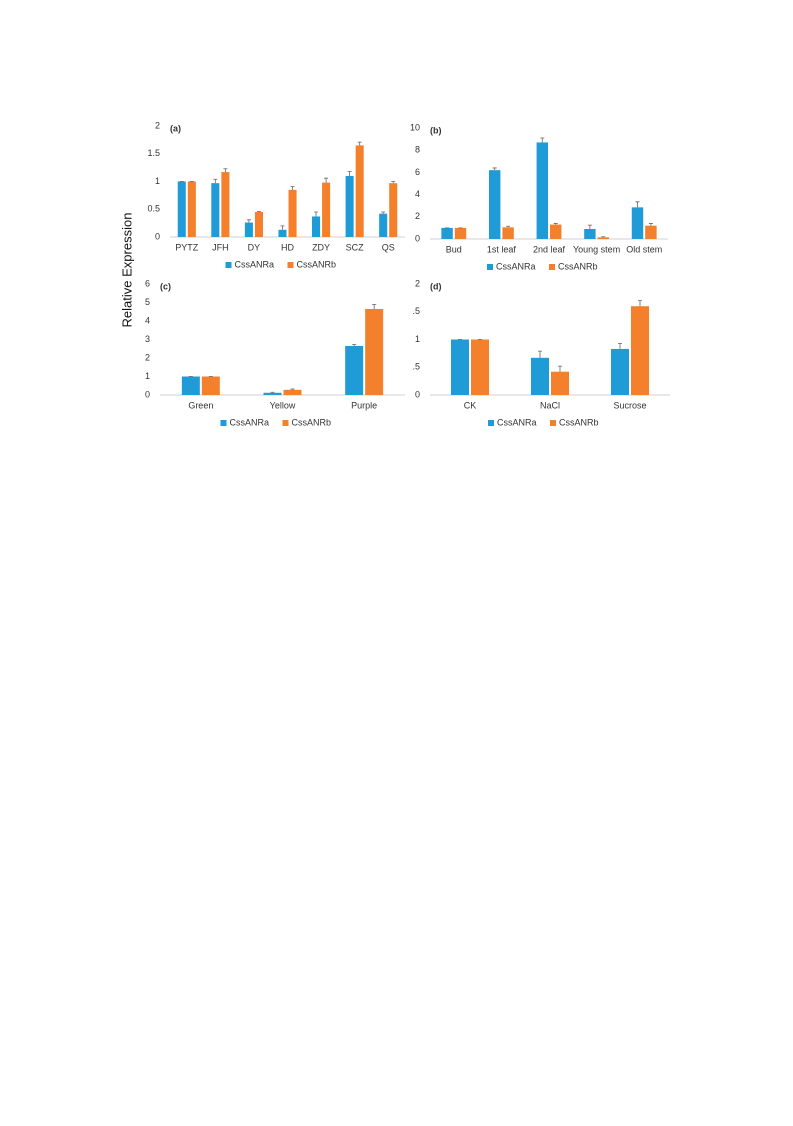  Describe the element at coordinates (220, 247) in the screenshot. I see `x-tick-label: JFH` at that location.